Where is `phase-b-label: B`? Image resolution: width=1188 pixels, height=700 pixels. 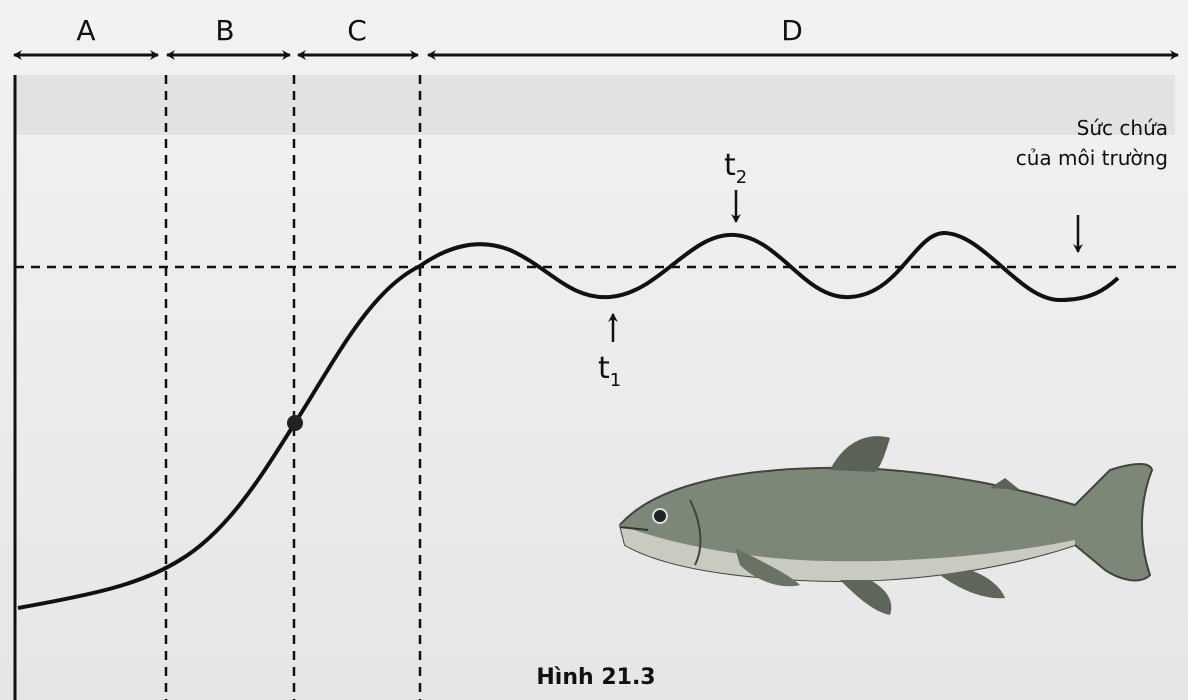 phase-b-label: B is located at coordinates (224, 30).